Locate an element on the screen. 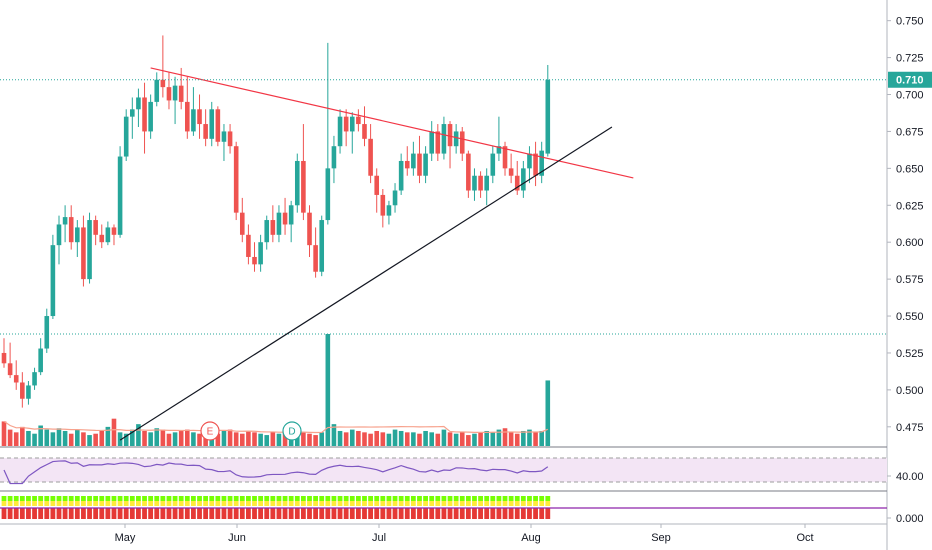  price-tick-label: 0.700 is located at coordinates (910, 96).